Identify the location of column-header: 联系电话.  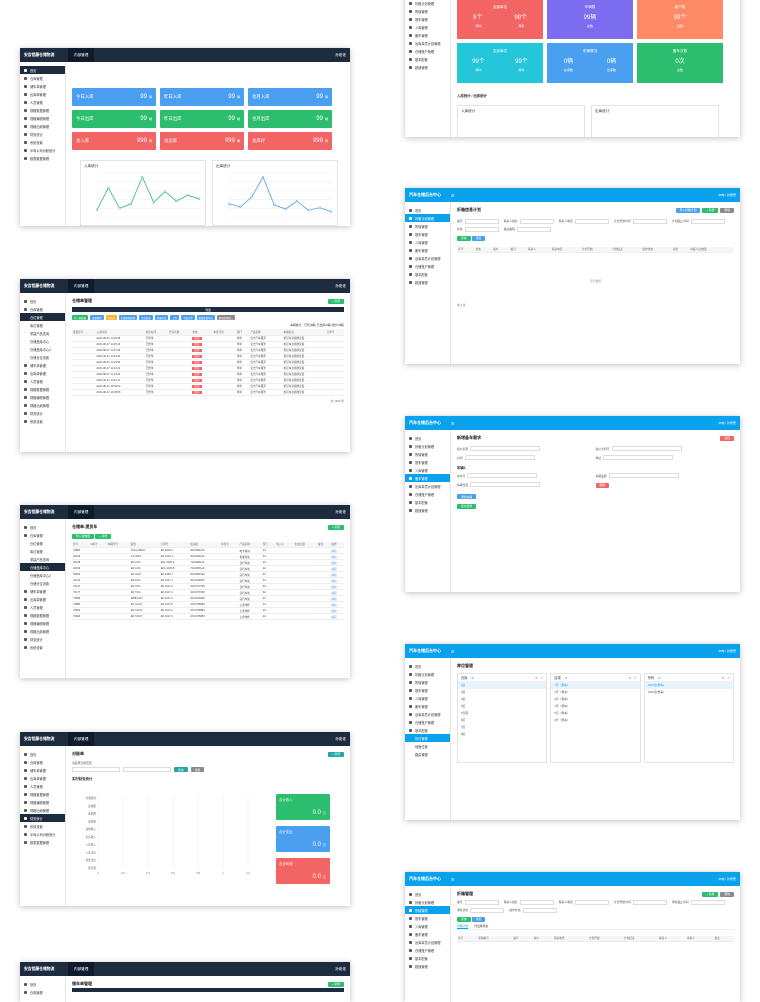
(571, 938).